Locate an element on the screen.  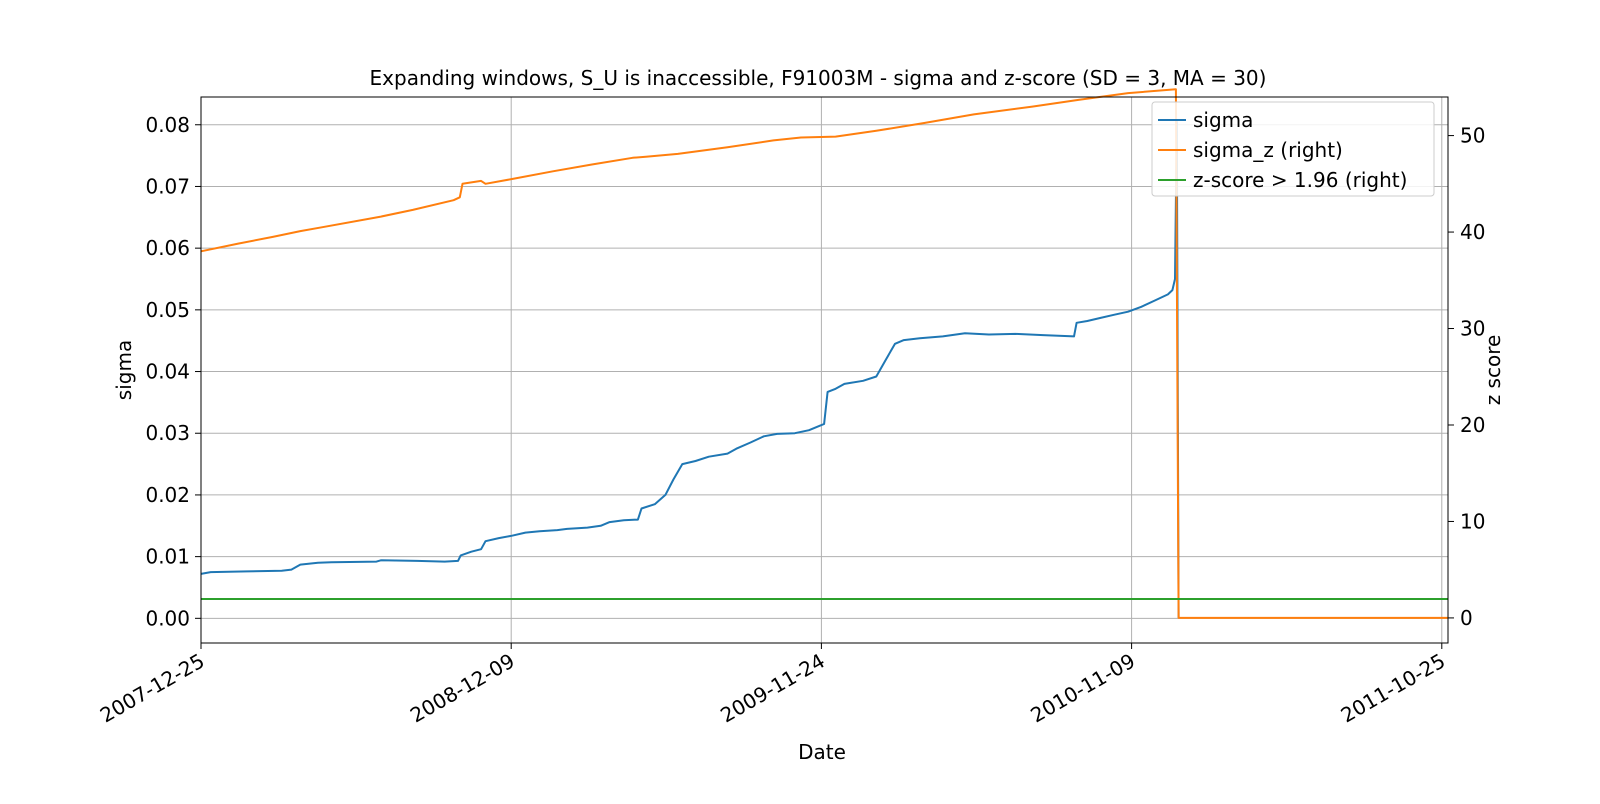
y2-tick-label: 40 is located at coordinates (1472, 232).